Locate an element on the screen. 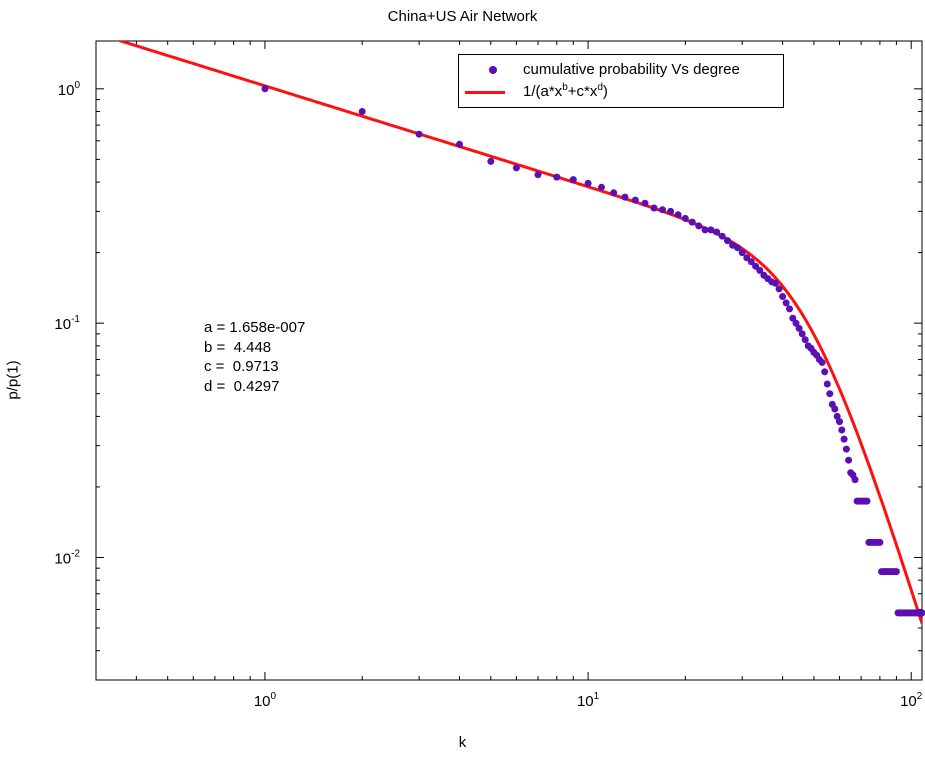 The image size is (925, 758). param-c: c = 0.9713 is located at coordinates (241, 366).